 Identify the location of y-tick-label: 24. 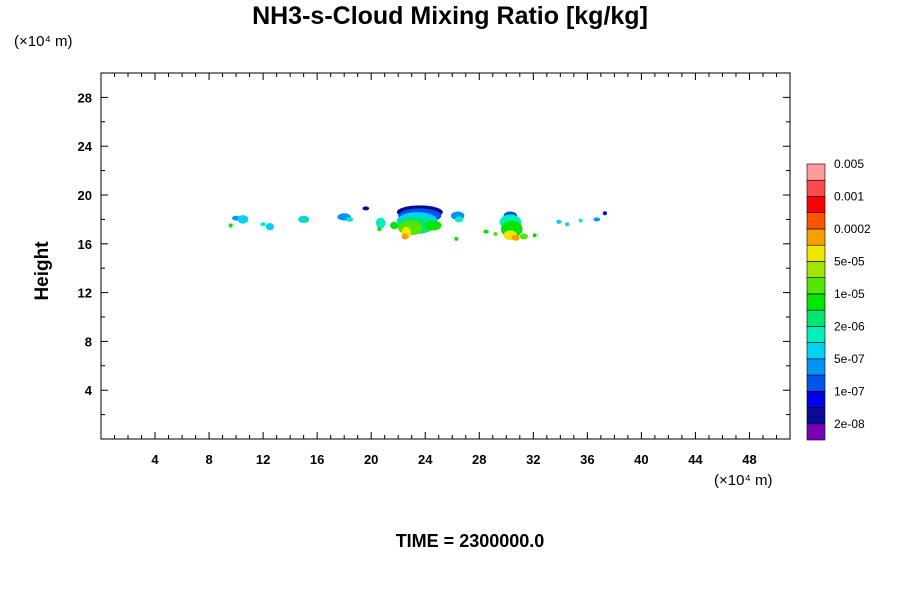
(85, 146).